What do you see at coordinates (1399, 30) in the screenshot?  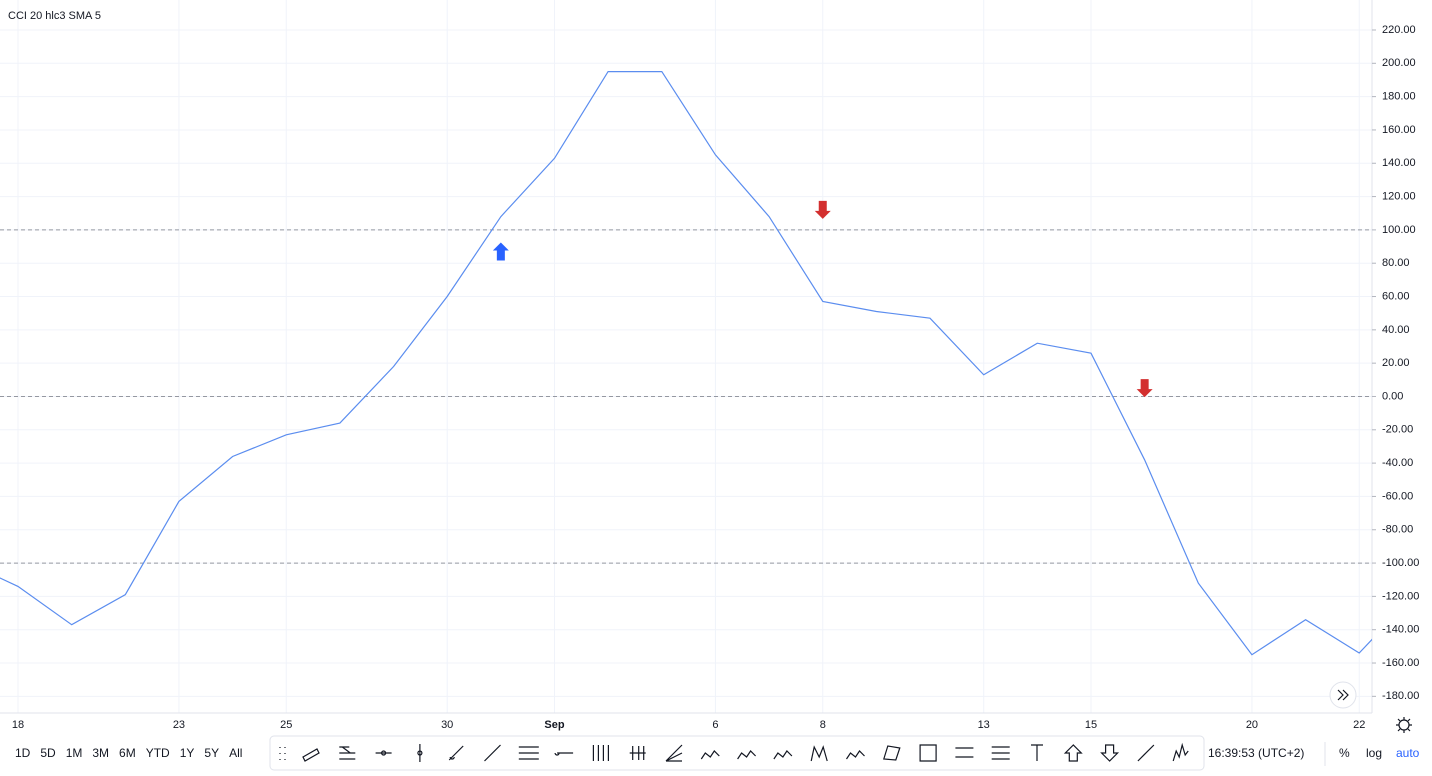 I see `y-tick-label: 220.00` at bounding box center [1399, 30].